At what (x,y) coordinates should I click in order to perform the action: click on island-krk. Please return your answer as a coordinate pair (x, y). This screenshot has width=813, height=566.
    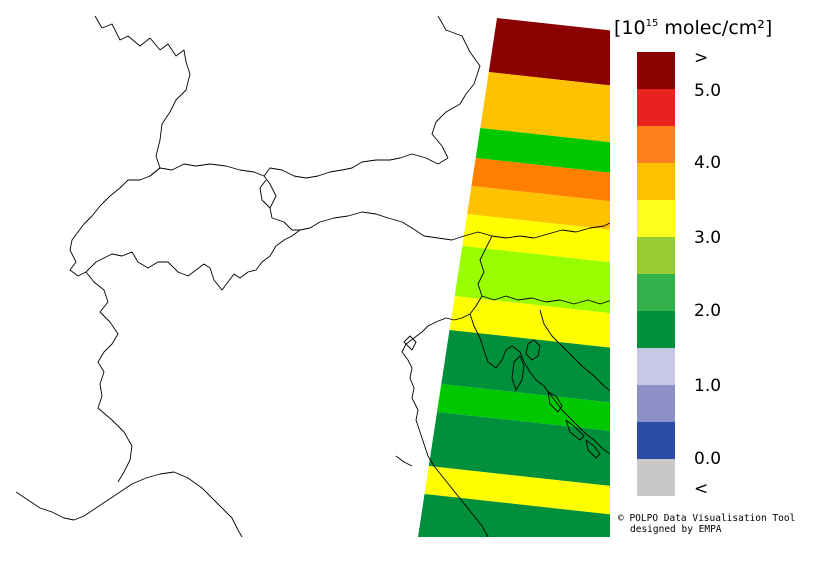
    Looking at the image, I should click on (533, 350).